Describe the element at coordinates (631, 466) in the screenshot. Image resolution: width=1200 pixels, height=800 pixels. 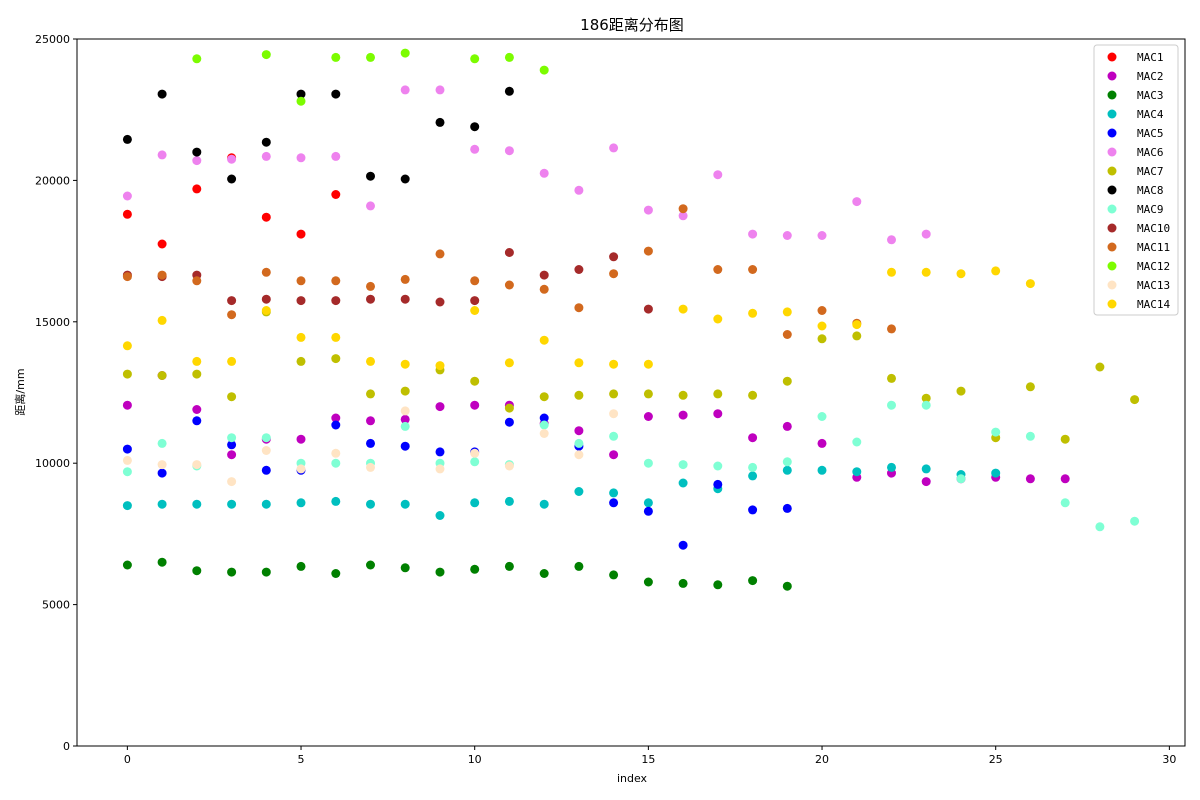
I see `series-mac9` at that location.